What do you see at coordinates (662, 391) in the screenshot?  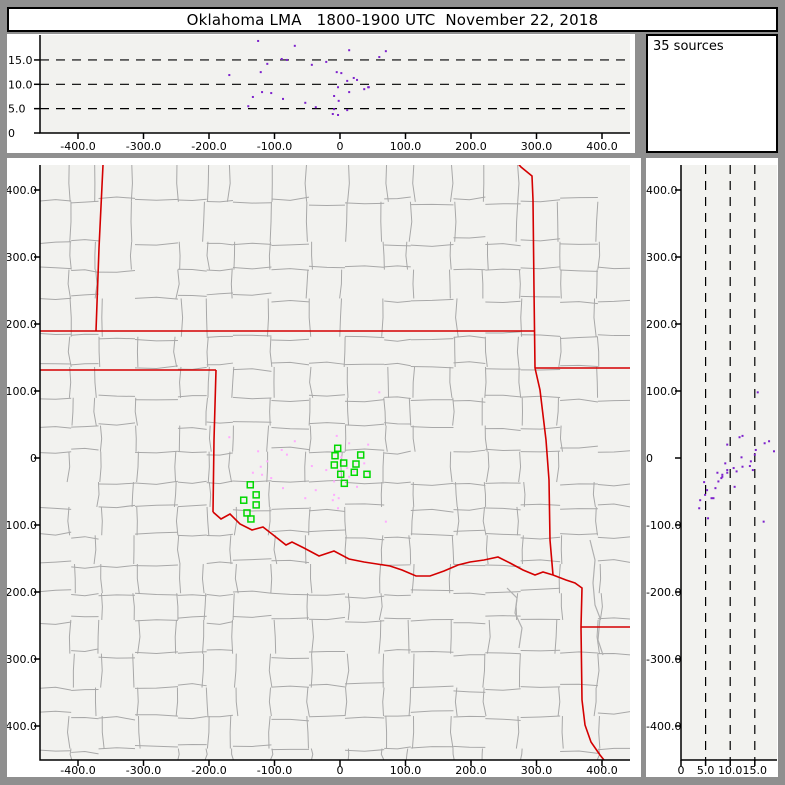 I see `tick-label: 100.0` at bounding box center [662, 391].